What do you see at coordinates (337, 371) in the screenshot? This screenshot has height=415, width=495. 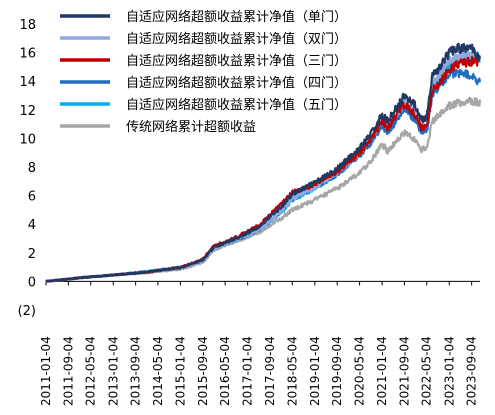 I see `x-tick-label: 2019-09-04` at bounding box center [337, 371].